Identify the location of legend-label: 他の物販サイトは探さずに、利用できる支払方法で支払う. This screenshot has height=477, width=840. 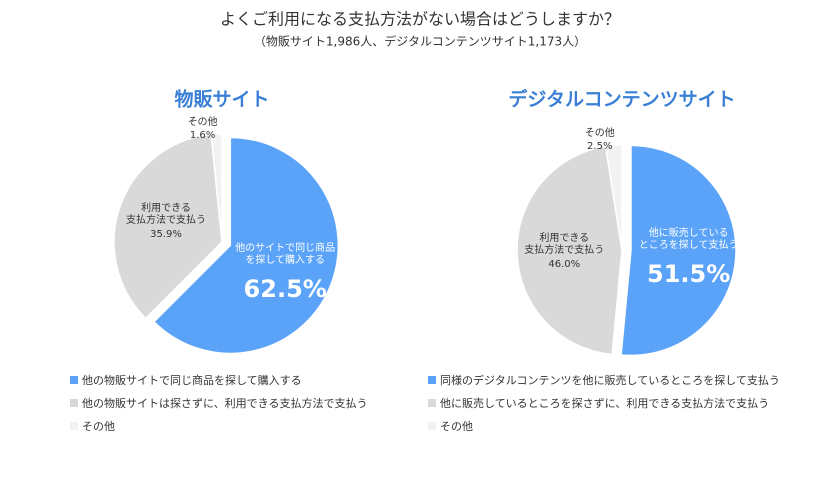
(224, 403).